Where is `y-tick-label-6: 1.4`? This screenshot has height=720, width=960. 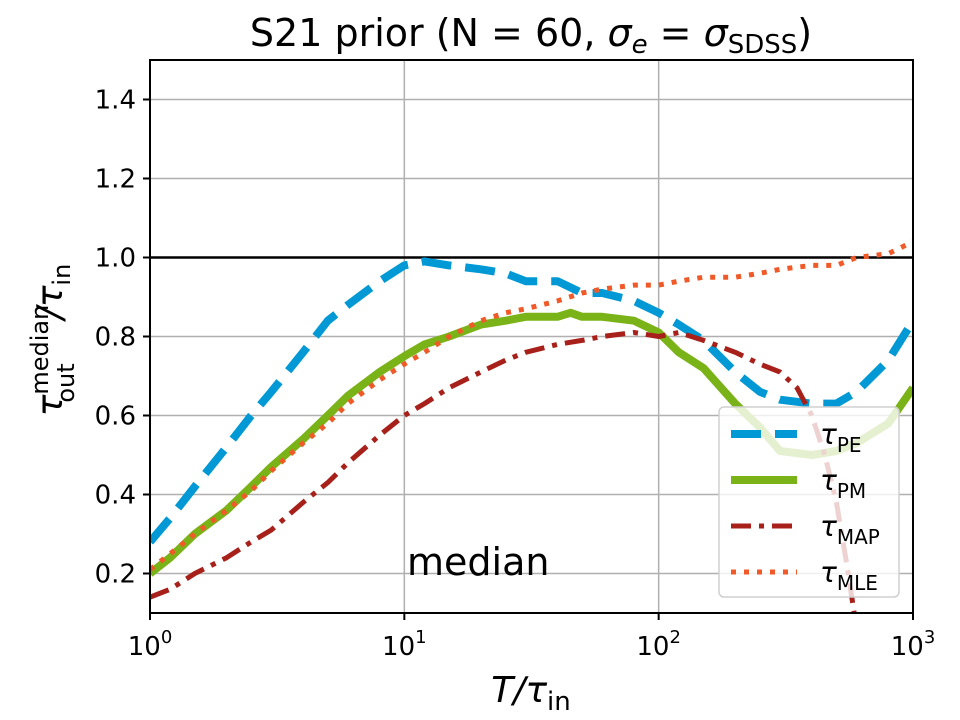 y-tick-label-6: 1.4 is located at coordinates (115, 101).